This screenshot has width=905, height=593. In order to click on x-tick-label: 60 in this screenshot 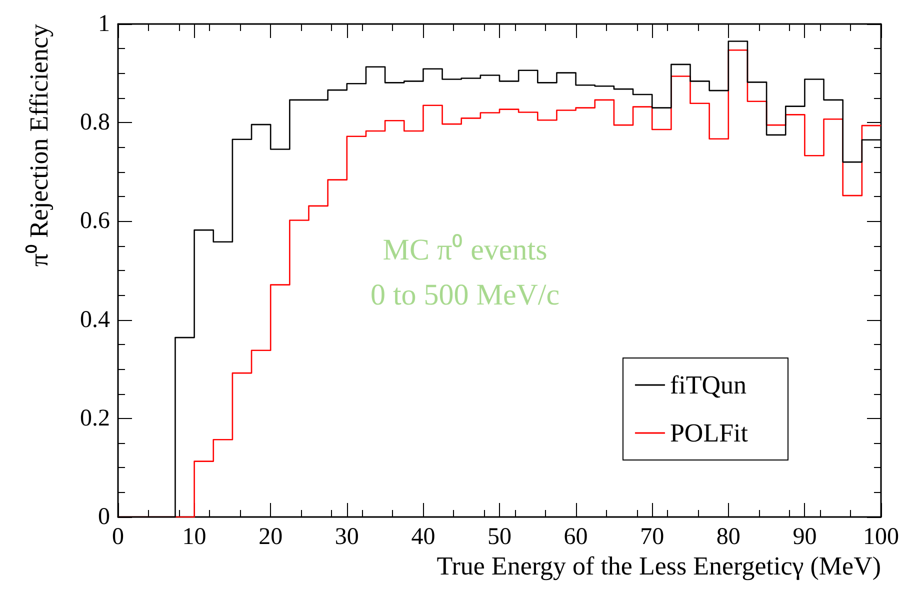, I will do `click(576, 537)`.